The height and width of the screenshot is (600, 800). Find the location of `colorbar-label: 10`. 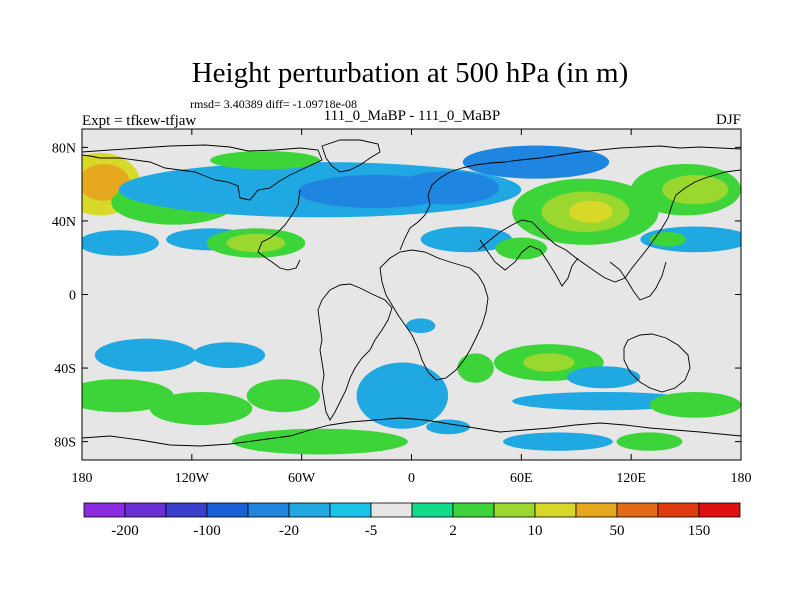

colorbar-label: 10 is located at coordinates (535, 531).